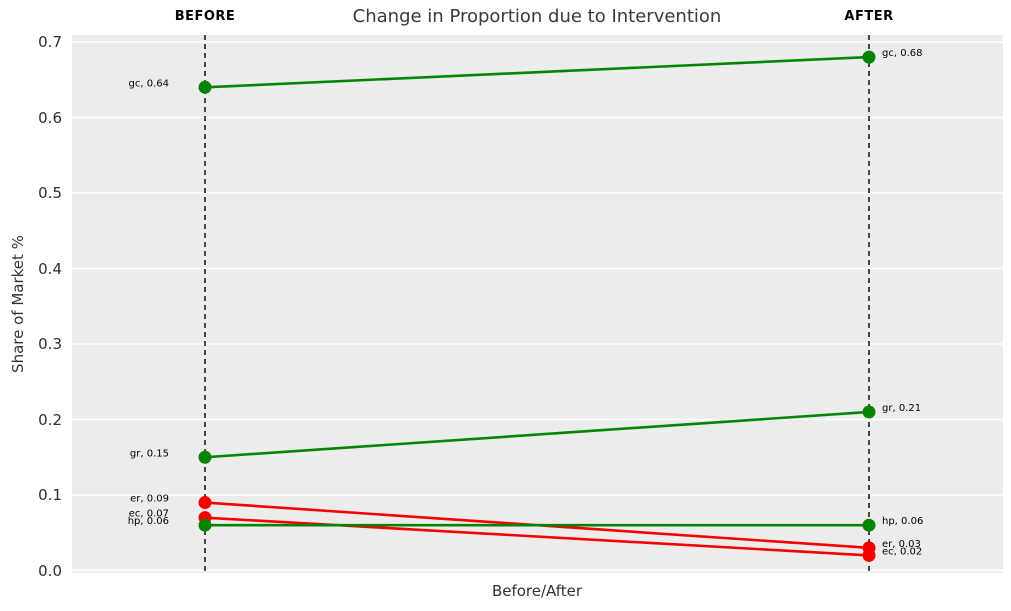  What do you see at coordinates (50, 495) in the screenshot?
I see `y-tick-label-0.1: 0.1` at bounding box center [50, 495].